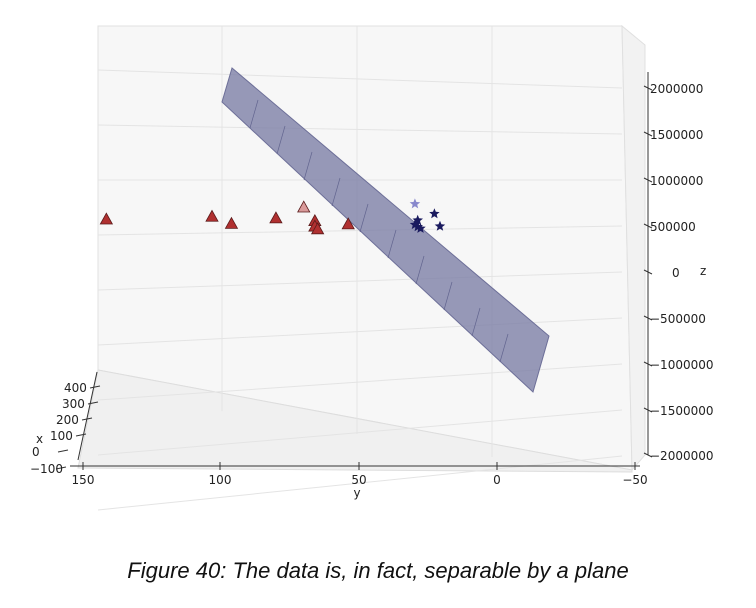 Image resolution: width=756 pixels, height=608 pixels. What do you see at coordinates (67, 420) in the screenshot?
I see `x-tick-label: 200` at bounding box center [67, 420].